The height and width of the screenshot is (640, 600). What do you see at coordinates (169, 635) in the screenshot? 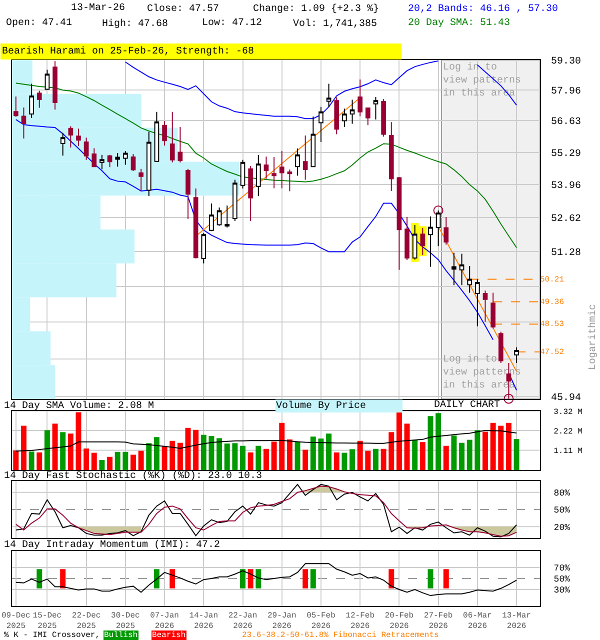
I see `text: Bearish` at bounding box center [169, 635].